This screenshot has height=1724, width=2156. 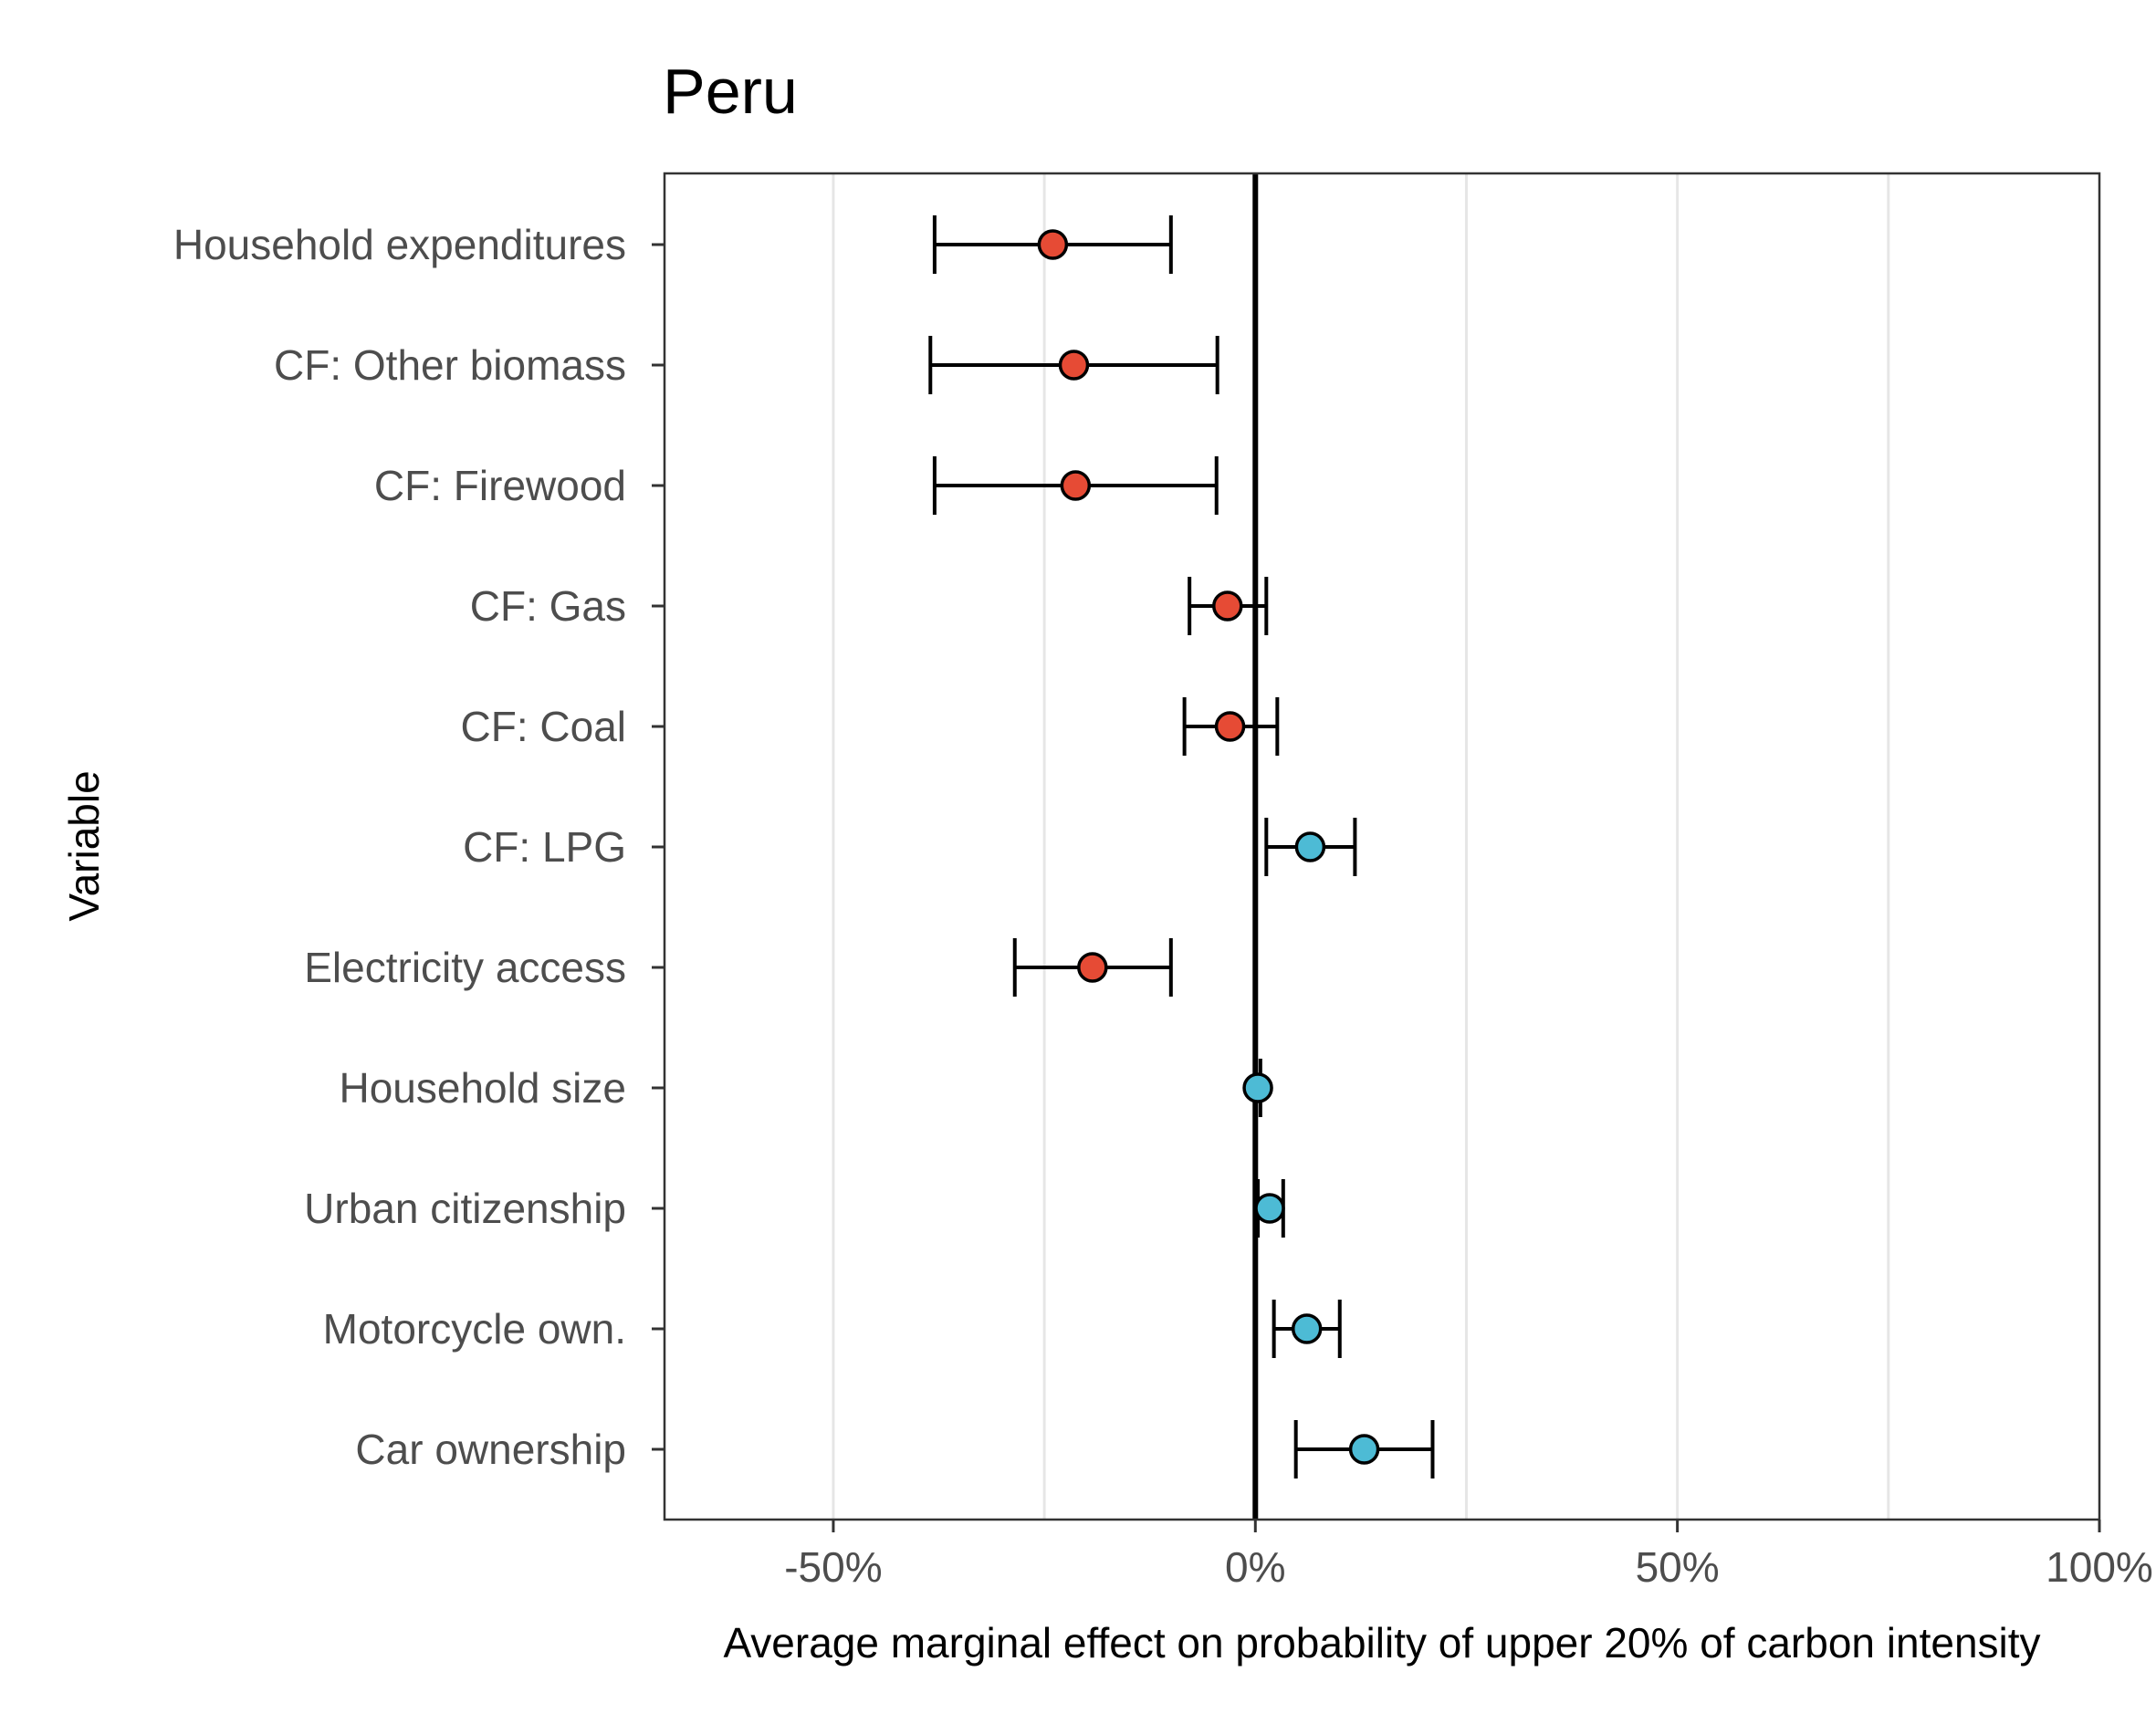 I want to click on y-tick-label: CF: Other biomass, so click(x=450, y=365).